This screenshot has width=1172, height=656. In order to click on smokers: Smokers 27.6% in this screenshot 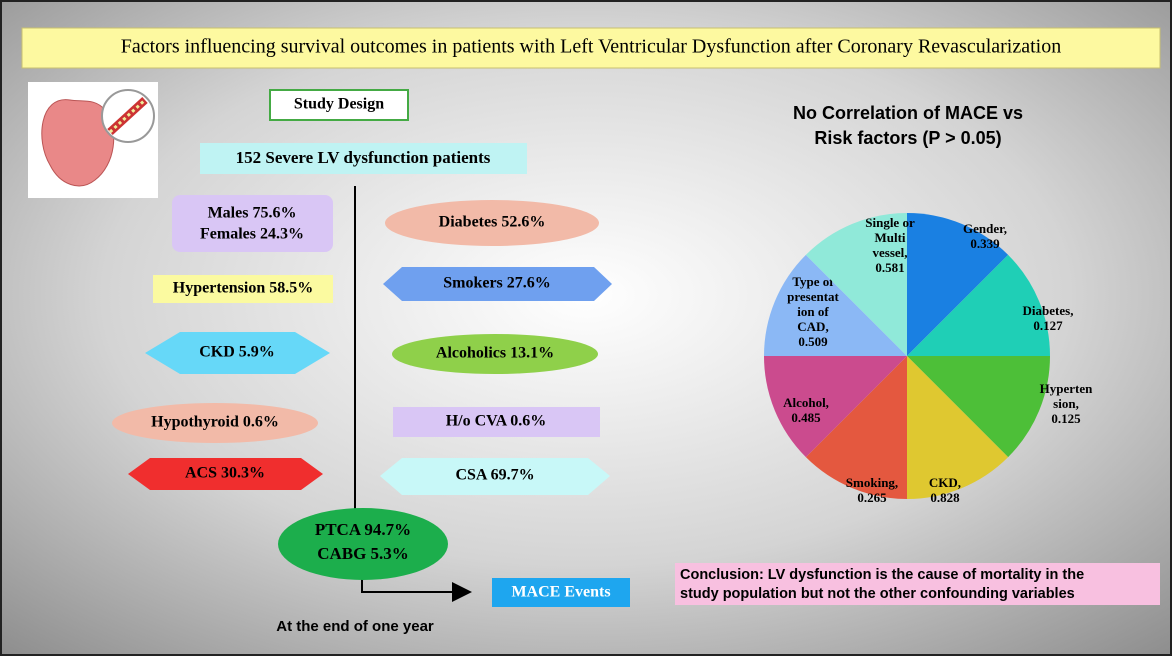, I will do `click(497, 283)`.